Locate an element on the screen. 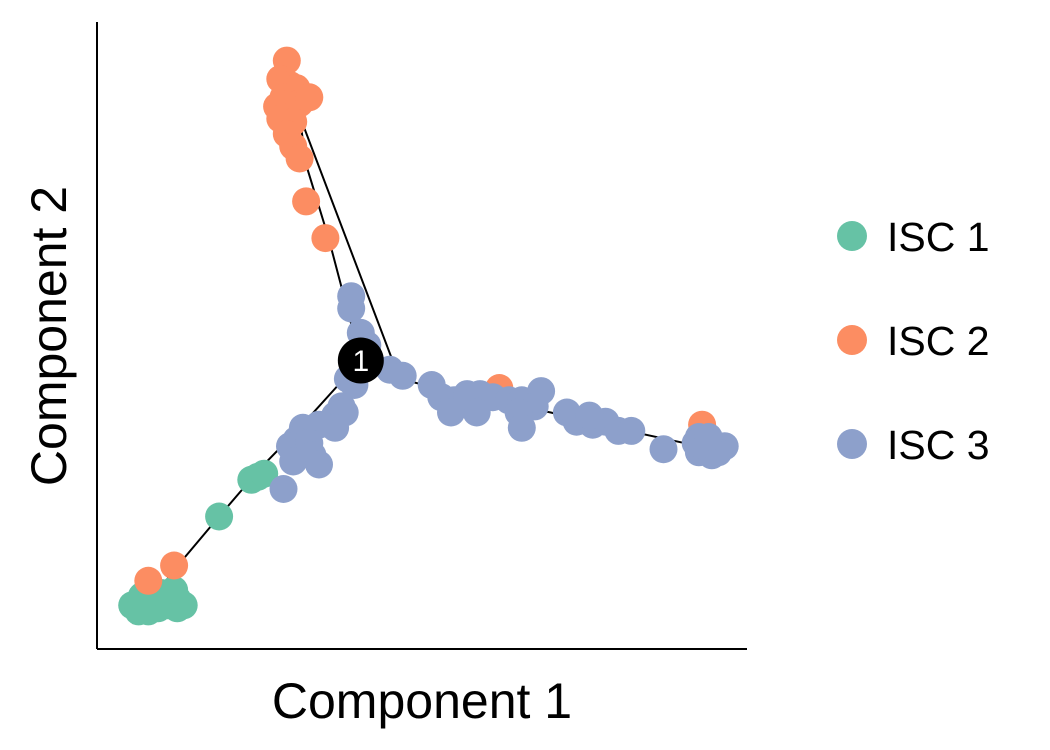 This screenshot has height=750, width=1050. legend-label-isc-3: ISC 3 is located at coordinates (938, 445).